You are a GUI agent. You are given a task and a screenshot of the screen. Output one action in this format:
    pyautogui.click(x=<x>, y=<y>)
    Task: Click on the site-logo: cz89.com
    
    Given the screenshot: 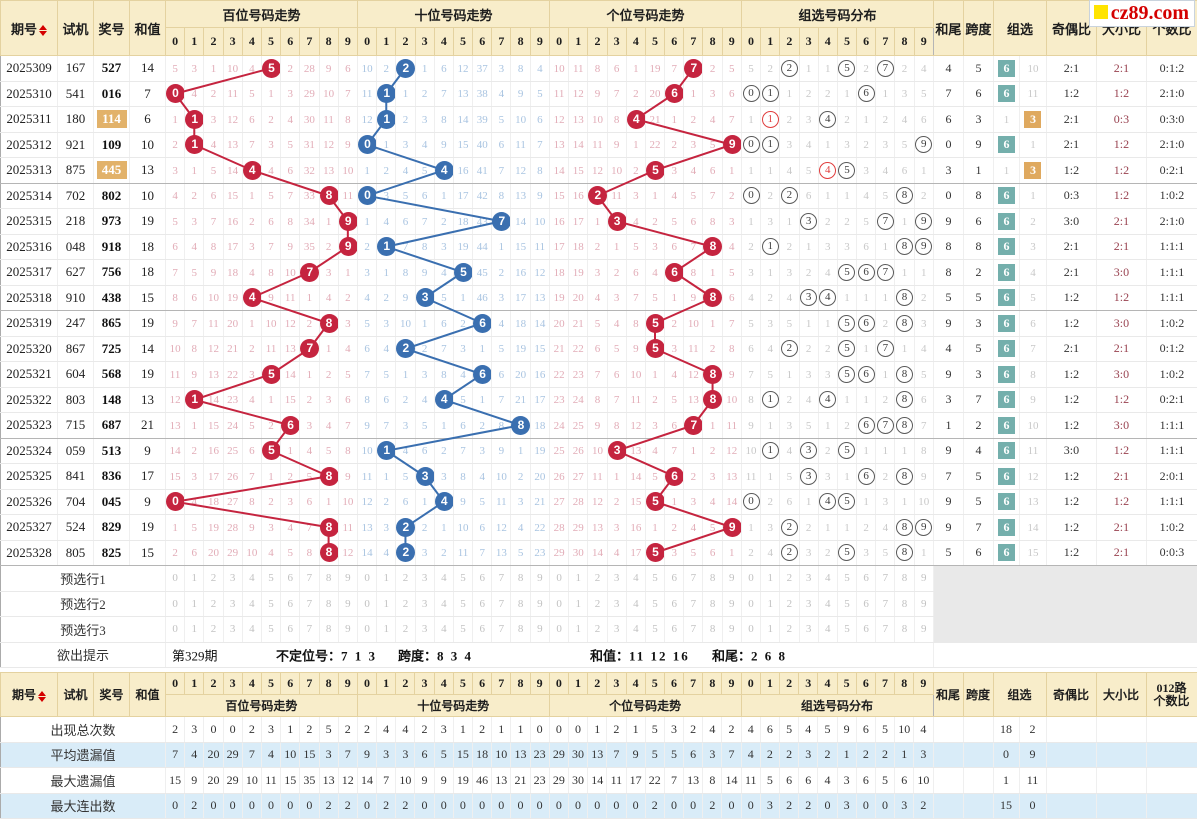 What is the action you would take?
    pyautogui.click(x=1142, y=13)
    